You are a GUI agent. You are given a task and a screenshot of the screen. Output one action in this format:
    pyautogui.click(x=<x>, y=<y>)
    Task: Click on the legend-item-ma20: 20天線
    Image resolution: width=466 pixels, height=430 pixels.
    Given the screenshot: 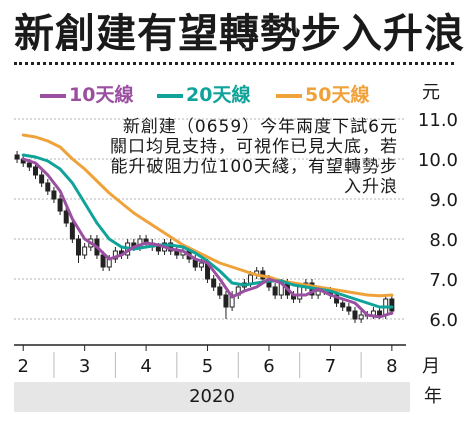 What is the action you would take?
    pyautogui.click(x=203, y=93)
    